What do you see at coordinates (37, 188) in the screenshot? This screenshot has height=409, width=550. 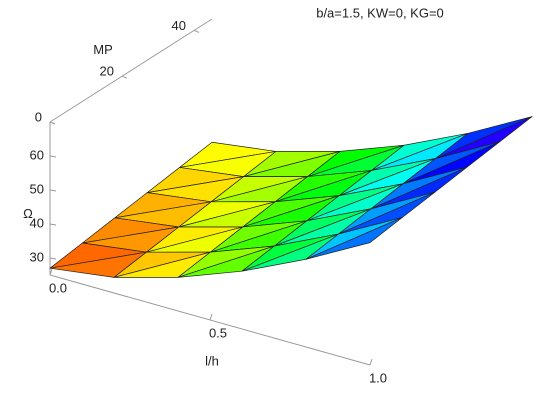 I see `z-tick-label: 50` at bounding box center [37, 188].